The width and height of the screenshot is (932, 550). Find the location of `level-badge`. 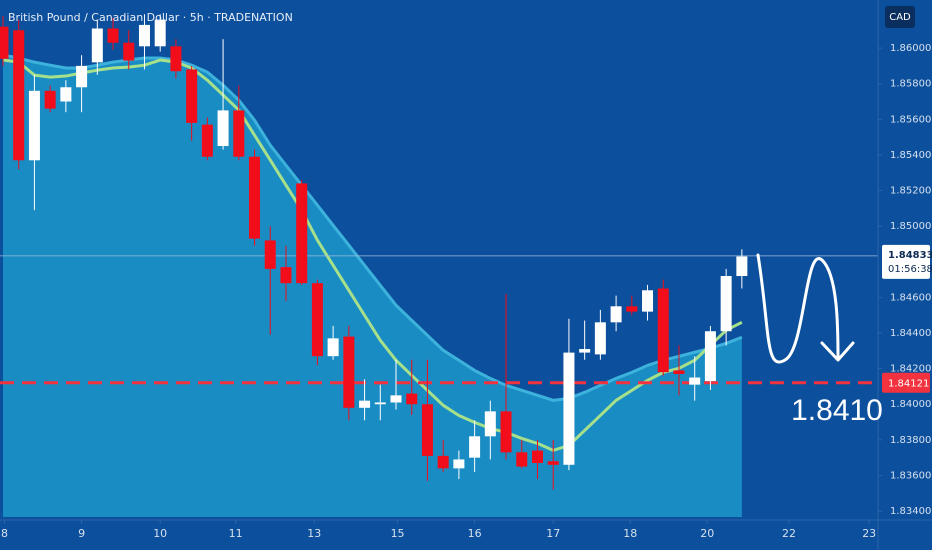

level-badge is located at coordinates (906, 382).